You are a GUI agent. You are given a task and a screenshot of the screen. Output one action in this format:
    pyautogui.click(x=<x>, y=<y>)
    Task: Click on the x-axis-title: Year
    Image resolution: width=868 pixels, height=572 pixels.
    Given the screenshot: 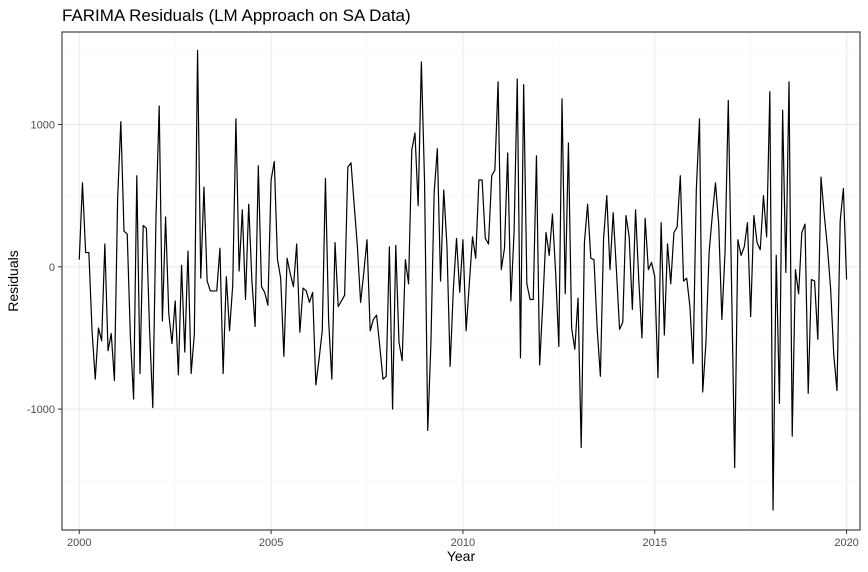 What is the action you would take?
    pyautogui.click(x=461, y=556)
    